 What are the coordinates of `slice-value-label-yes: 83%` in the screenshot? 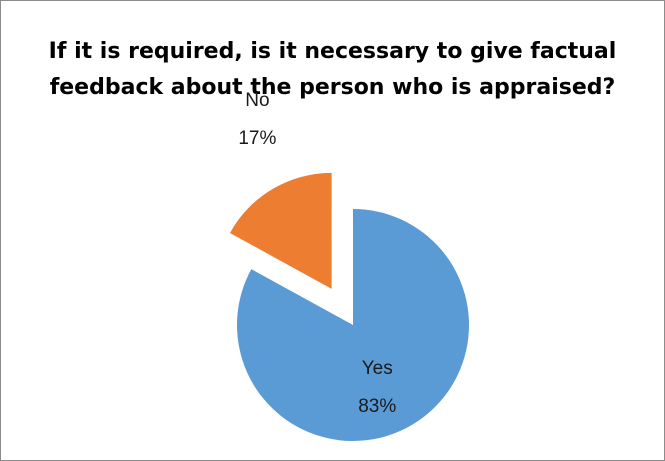 It's located at (377, 406).